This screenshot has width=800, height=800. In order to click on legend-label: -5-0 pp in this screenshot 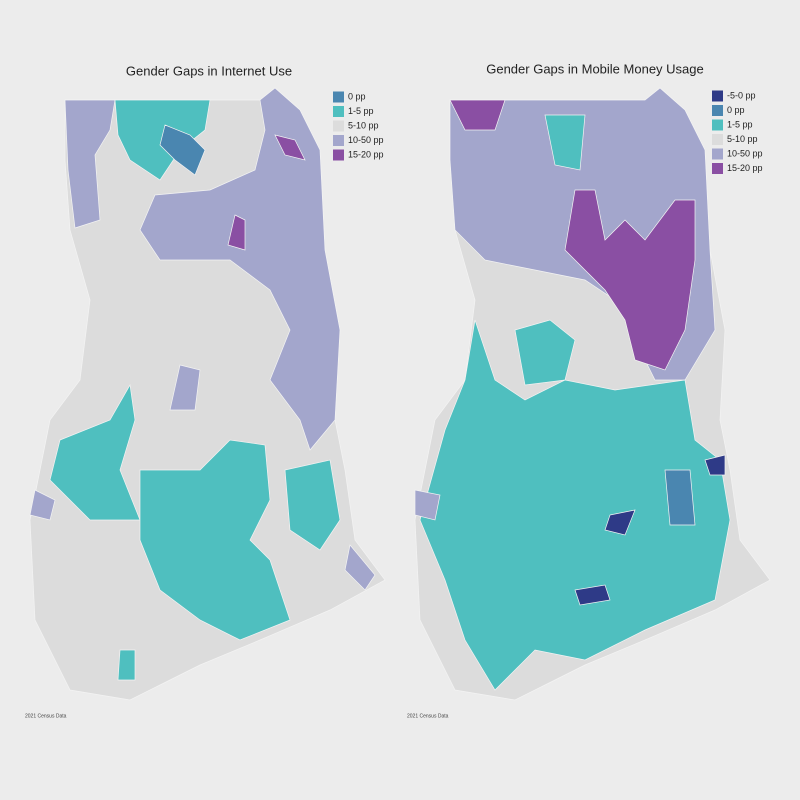, I will do `click(741, 95)`.